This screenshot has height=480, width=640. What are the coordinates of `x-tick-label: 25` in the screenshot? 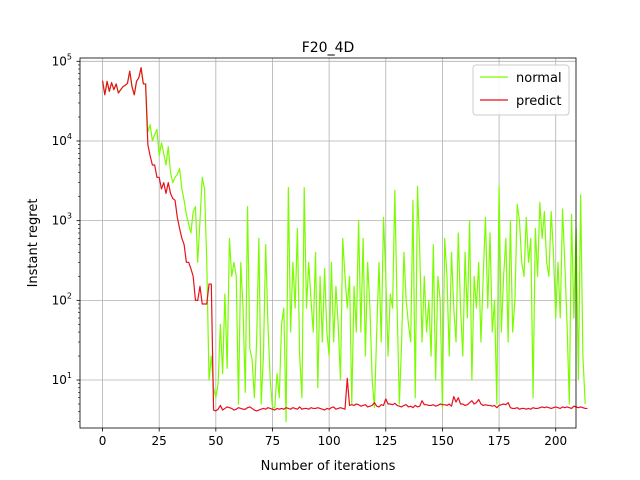 It's located at (159, 441).